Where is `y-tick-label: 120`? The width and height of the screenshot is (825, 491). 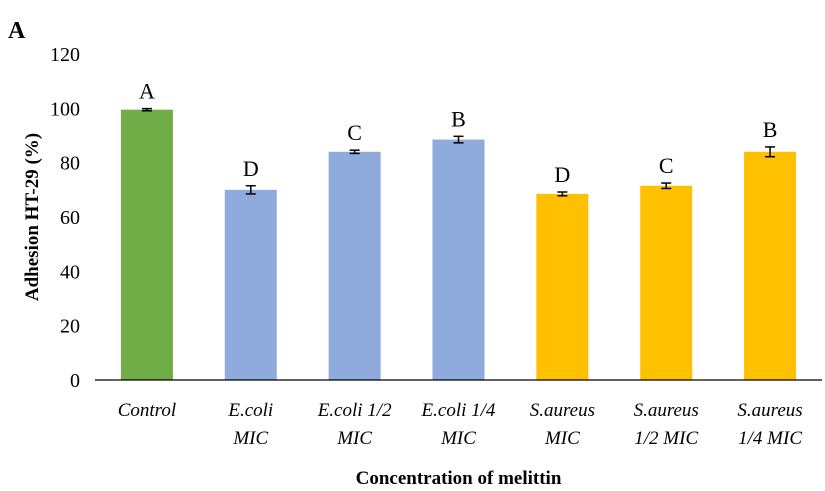 y-tick-label: 120 is located at coordinates (65, 55).